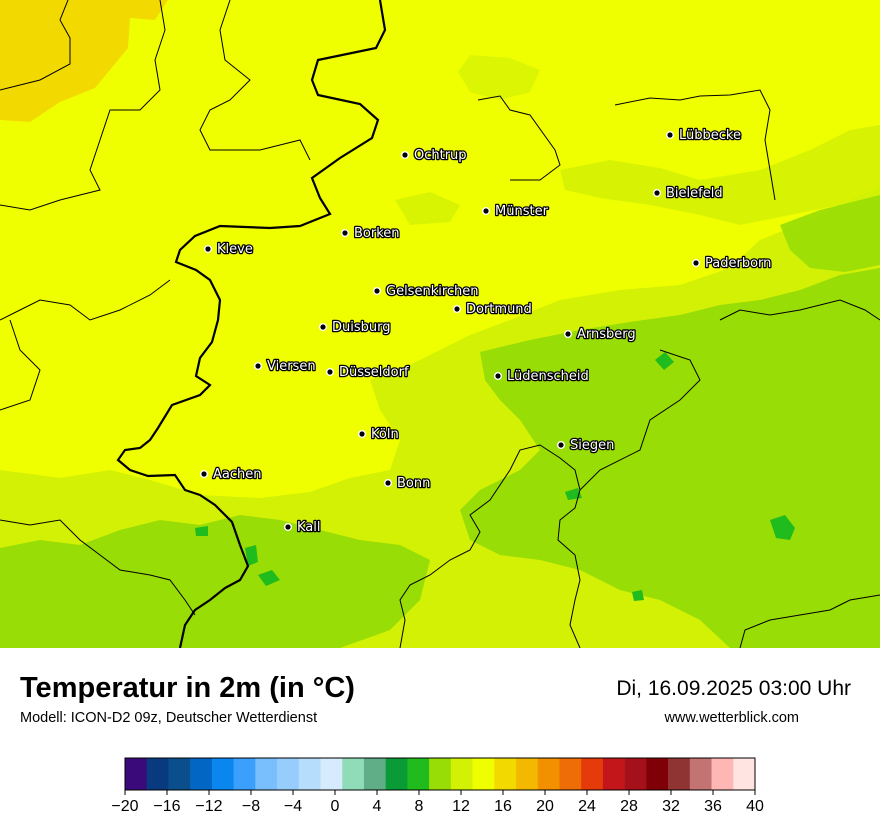  What do you see at coordinates (419, 806) in the screenshot?
I see `legend-tick-label: 8` at bounding box center [419, 806].